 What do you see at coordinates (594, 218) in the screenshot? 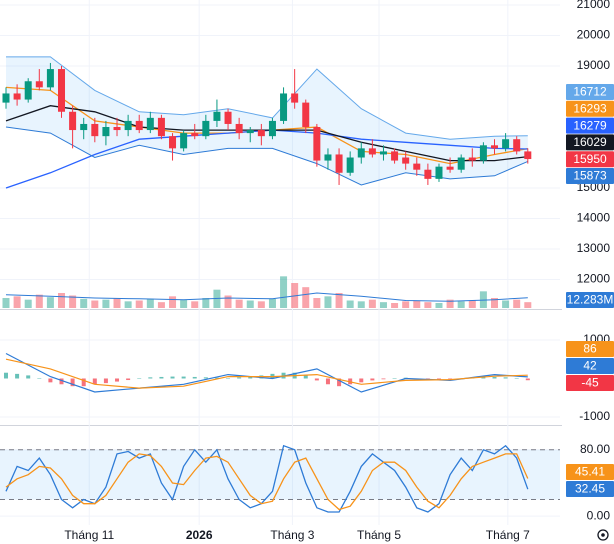
I see `y-tick-label: 14000` at bounding box center [594, 218].